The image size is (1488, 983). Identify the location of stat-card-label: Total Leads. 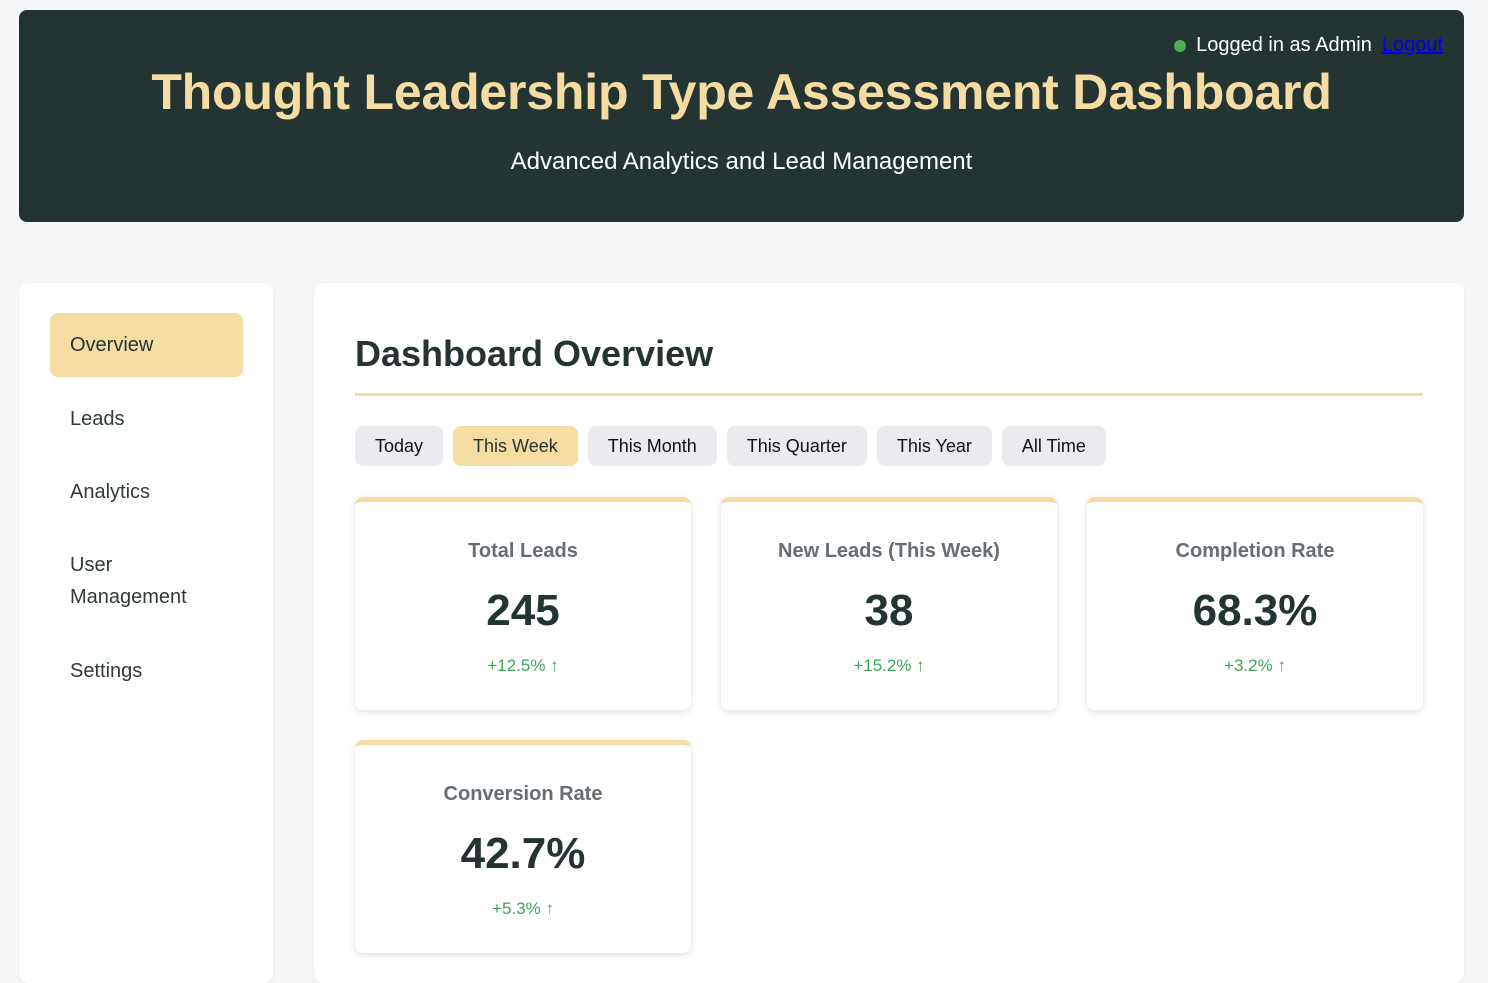
(523, 551).